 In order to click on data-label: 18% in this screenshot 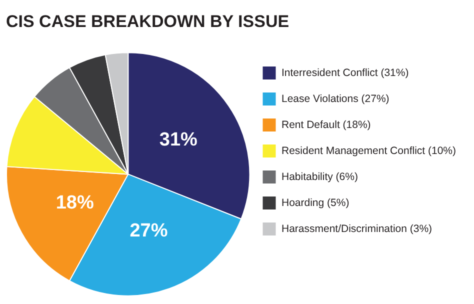, I will do `click(75, 203)`.